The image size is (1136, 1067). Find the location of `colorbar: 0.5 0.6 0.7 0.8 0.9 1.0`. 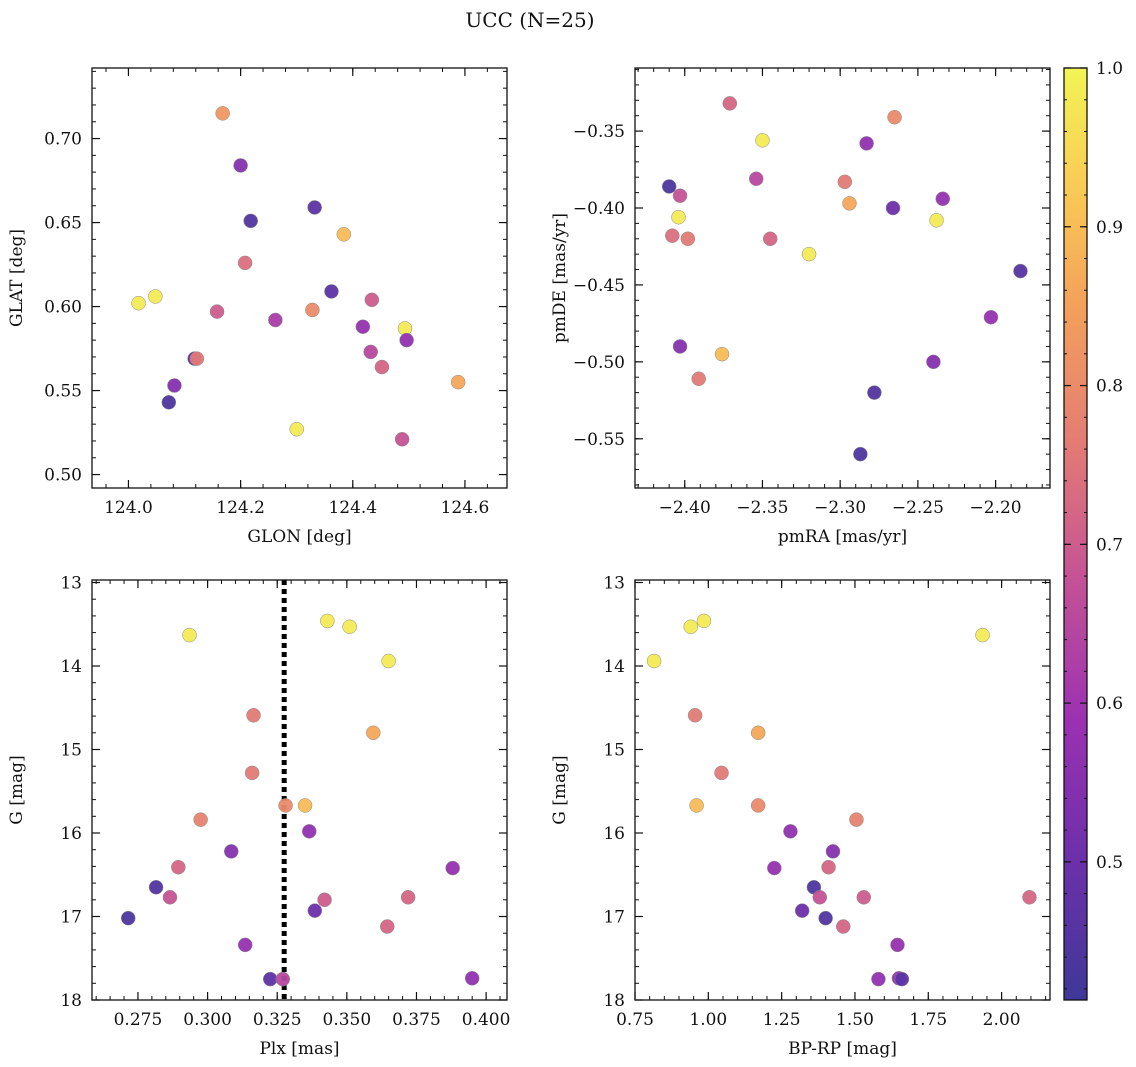

colorbar: 0.5 0.6 0.7 0.8 0.9 1.0 is located at coordinates (1093, 530).